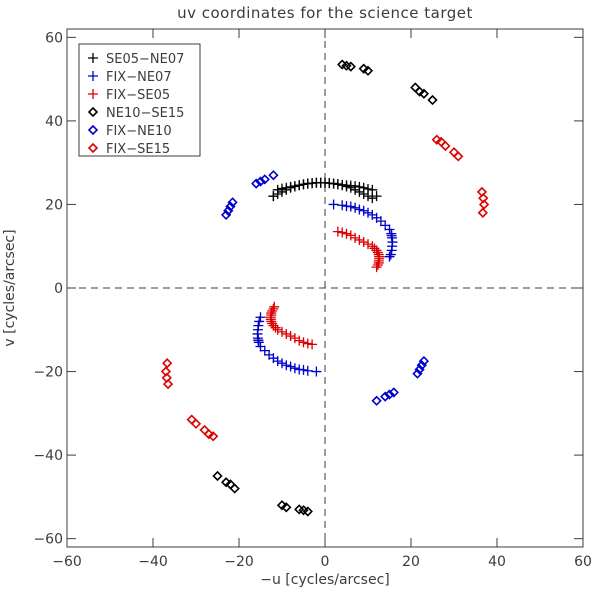  What do you see at coordinates (58, 289) in the screenshot?
I see `y-tick-label: 0` at bounding box center [58, 289].